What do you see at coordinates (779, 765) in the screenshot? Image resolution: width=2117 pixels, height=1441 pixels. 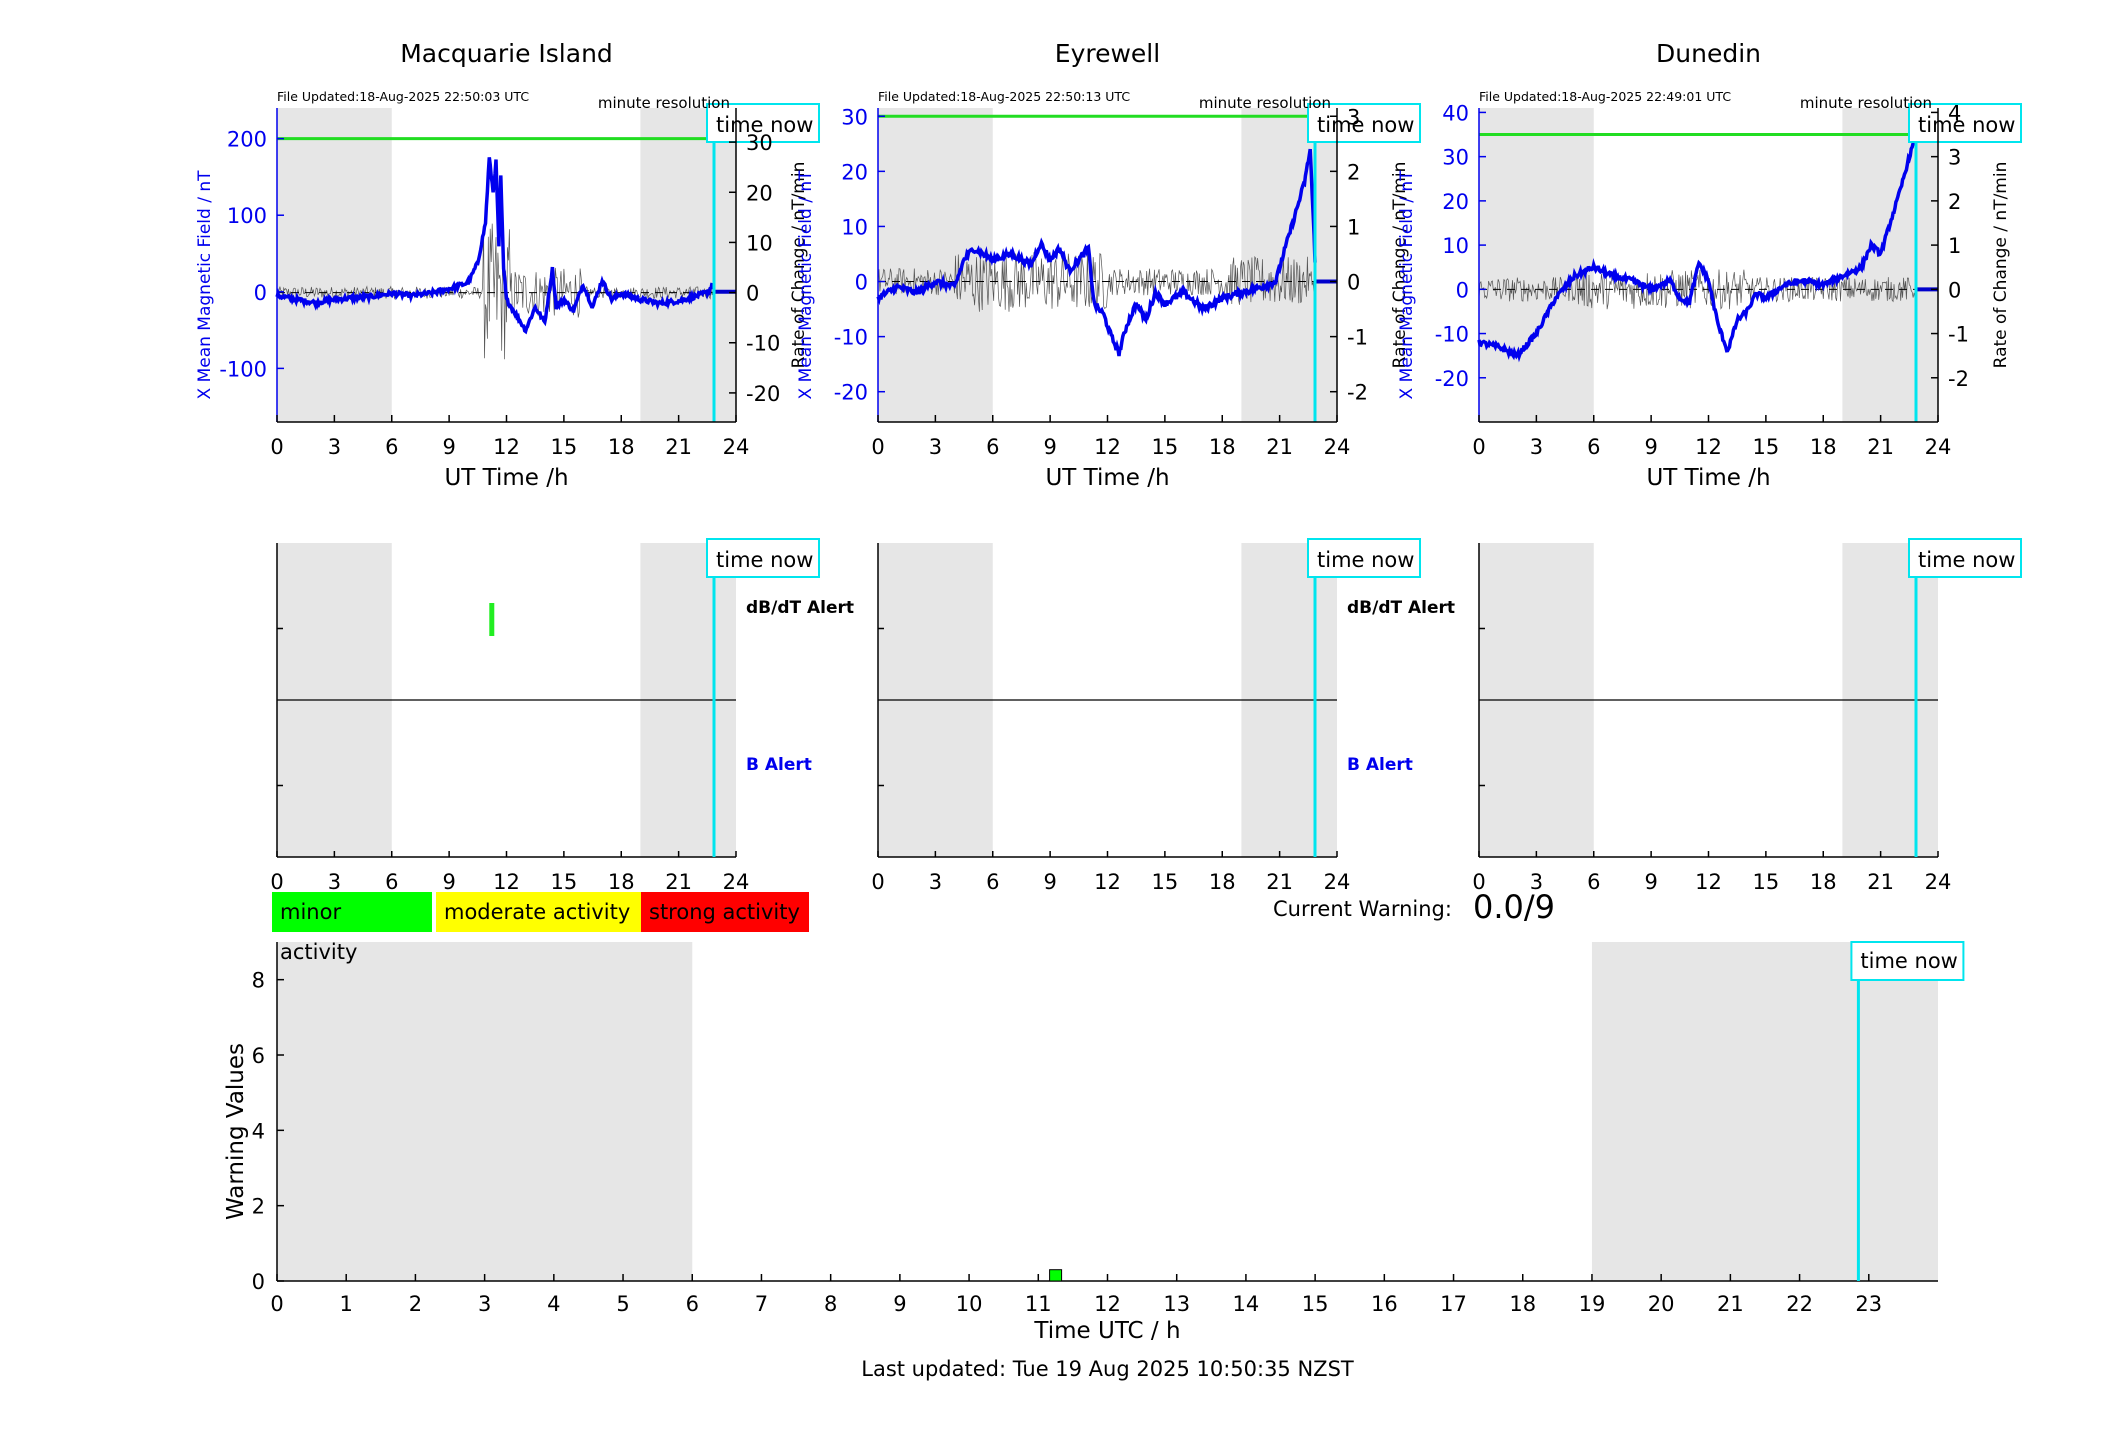 I see `b-alert-label: B Alert` at bounding box center [779, 765].